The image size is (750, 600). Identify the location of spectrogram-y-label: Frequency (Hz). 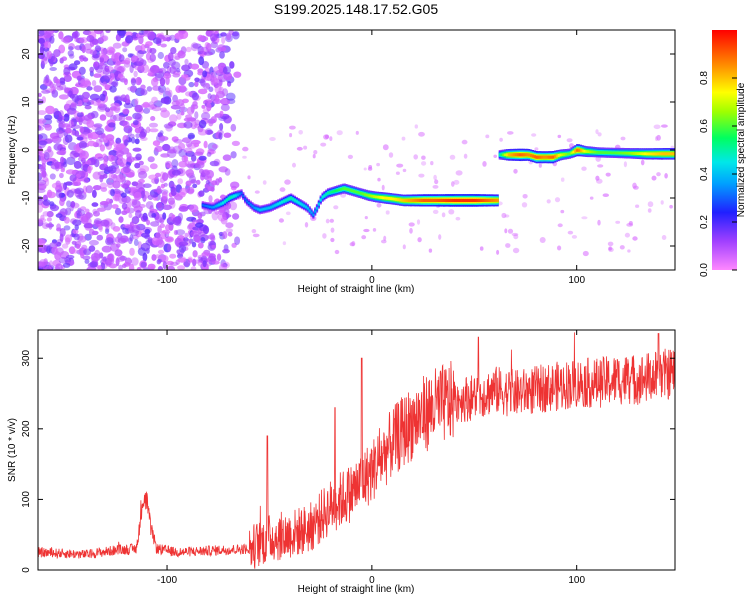
(12, 150).